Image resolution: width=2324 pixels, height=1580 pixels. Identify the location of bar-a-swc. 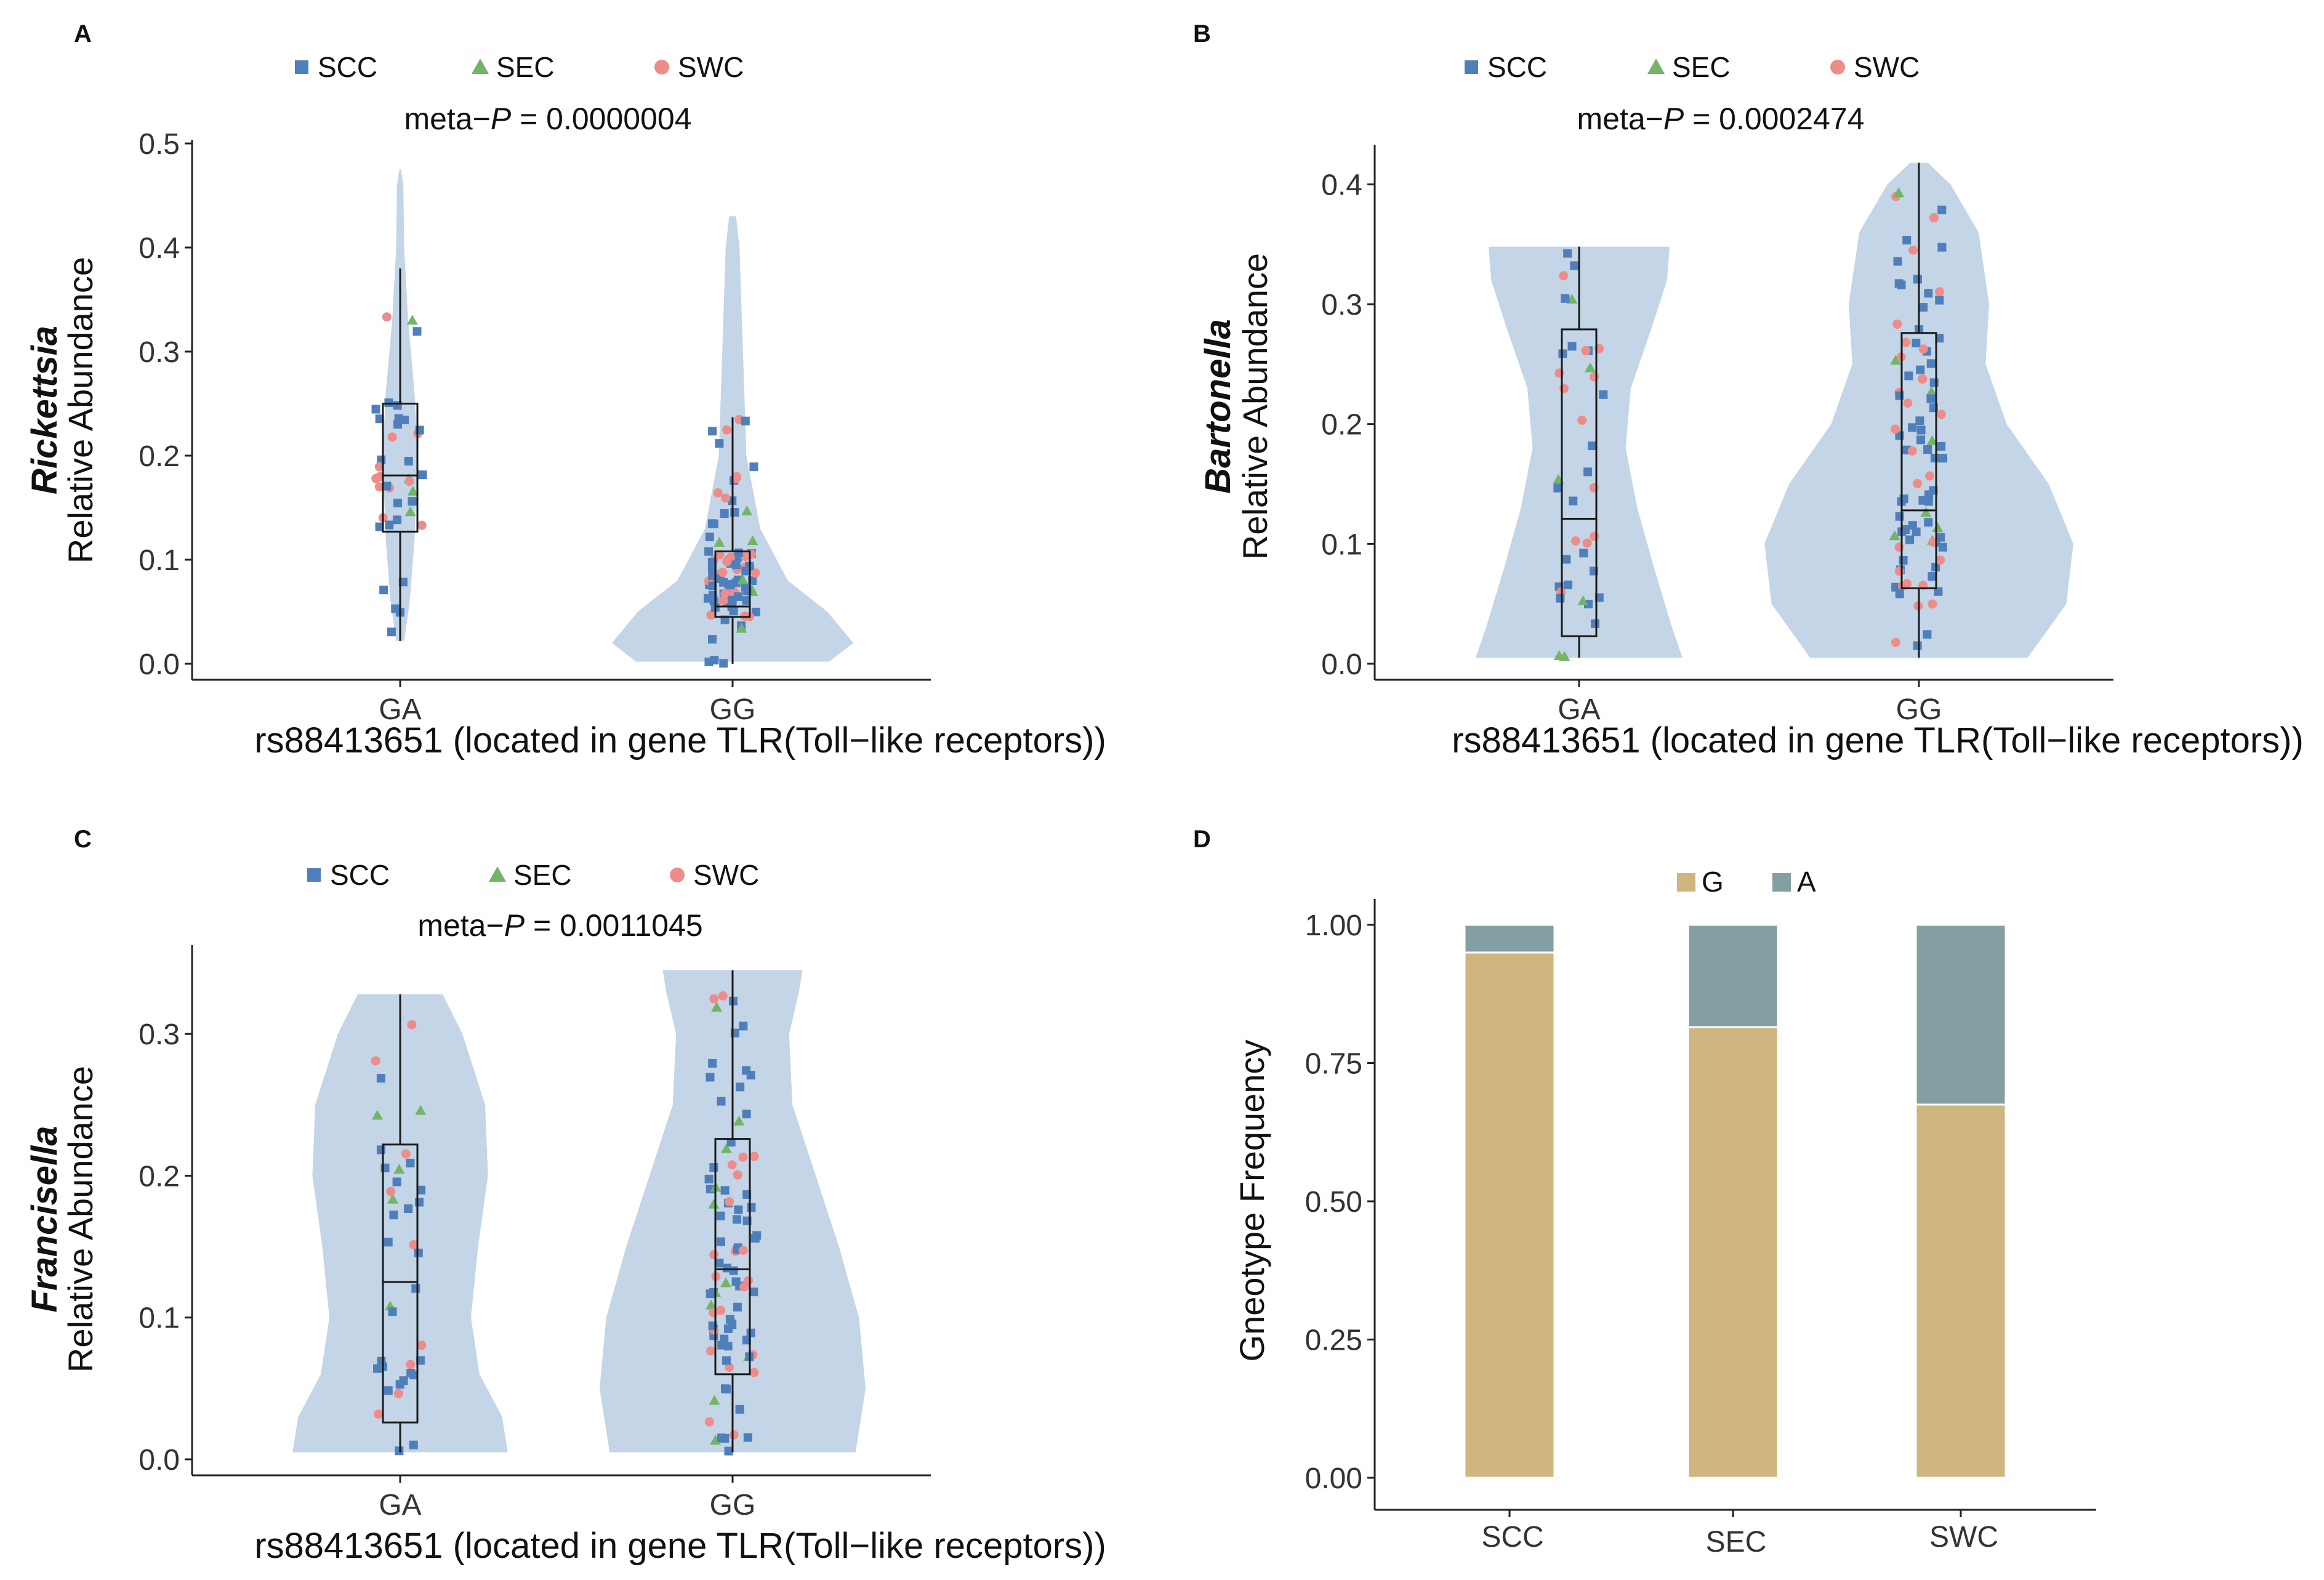
(1961, 1015).